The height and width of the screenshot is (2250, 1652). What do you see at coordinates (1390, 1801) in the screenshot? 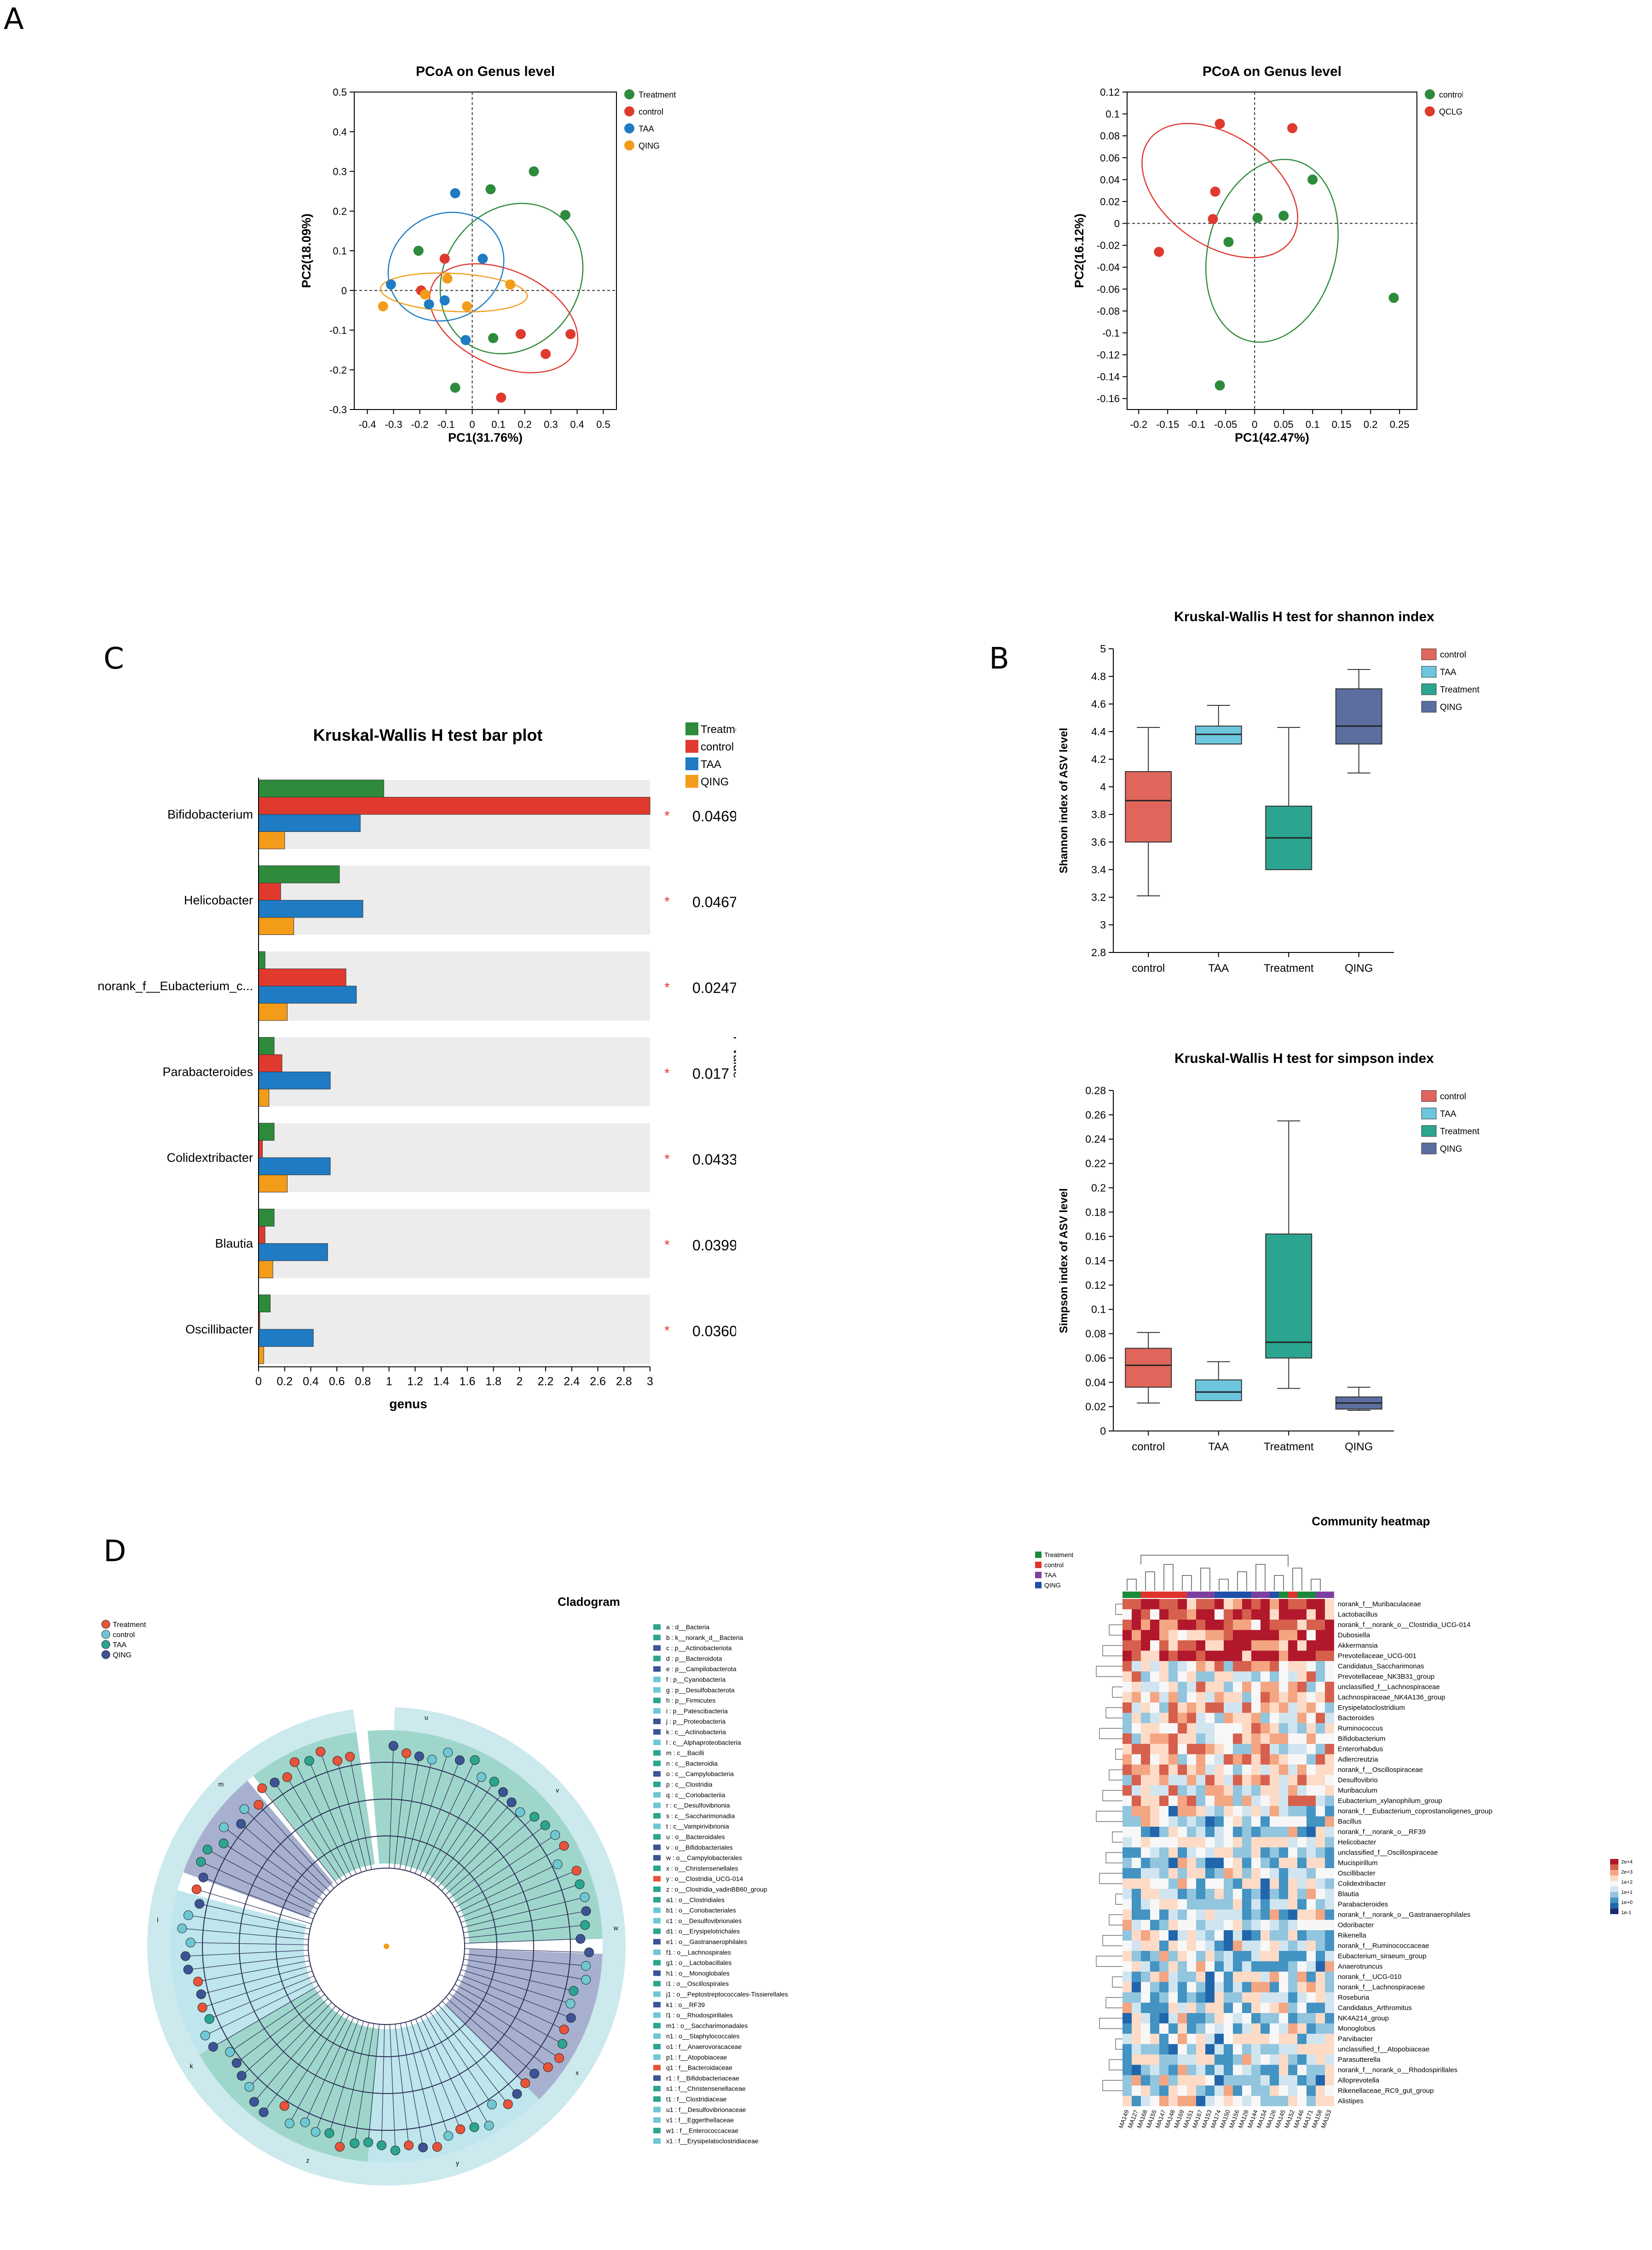
I see `row-label: Eubacterium_xylanophilum_group` at bounding box center [1390, 1801].